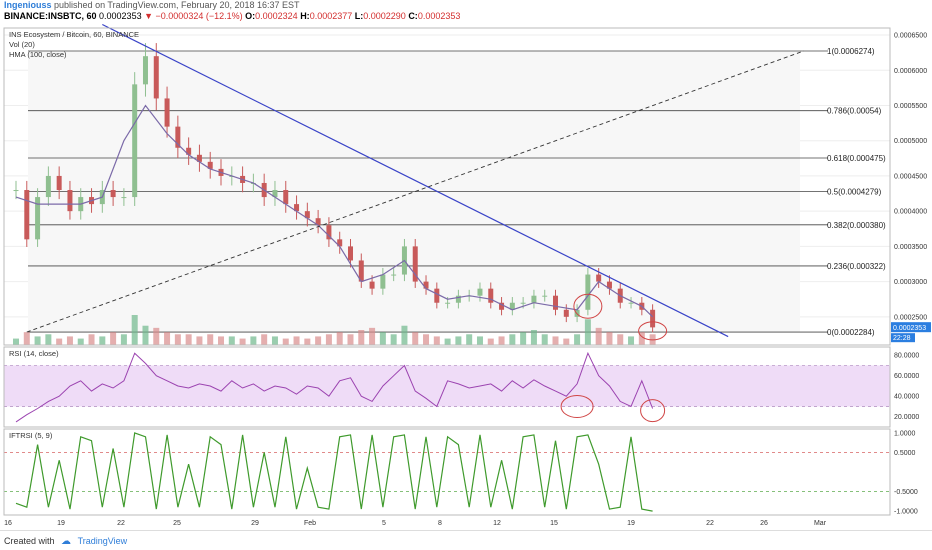 This screenshot has height=550, width=932. Describe the element at coordinates (764, 523) in the screenshot. I see `x-axis-tick: 26` at that location.